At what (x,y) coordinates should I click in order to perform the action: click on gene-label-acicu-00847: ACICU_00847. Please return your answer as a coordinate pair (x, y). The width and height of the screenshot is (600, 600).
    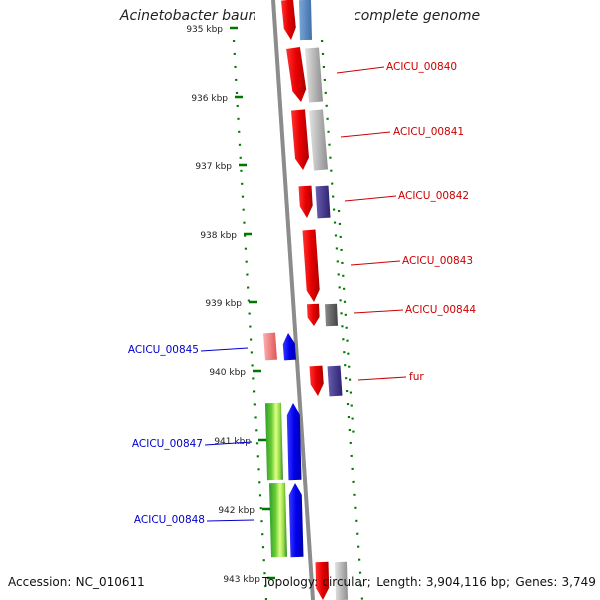
    Looking at the image, I should click on (167, 444).